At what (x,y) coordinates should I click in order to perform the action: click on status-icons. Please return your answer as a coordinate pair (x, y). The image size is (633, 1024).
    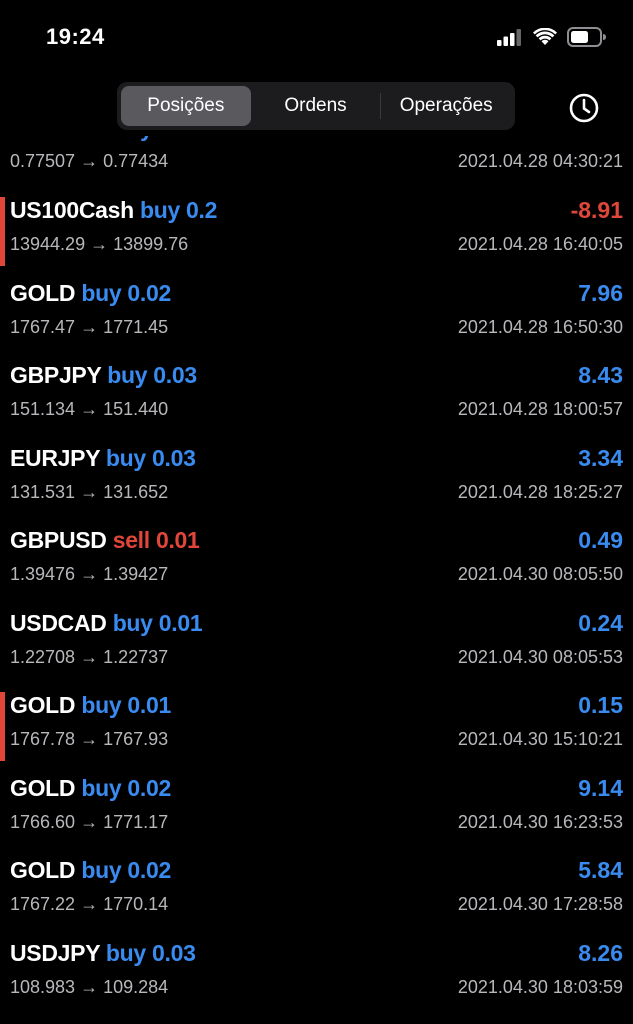
    Looking at the image, I should click on (552, 39).